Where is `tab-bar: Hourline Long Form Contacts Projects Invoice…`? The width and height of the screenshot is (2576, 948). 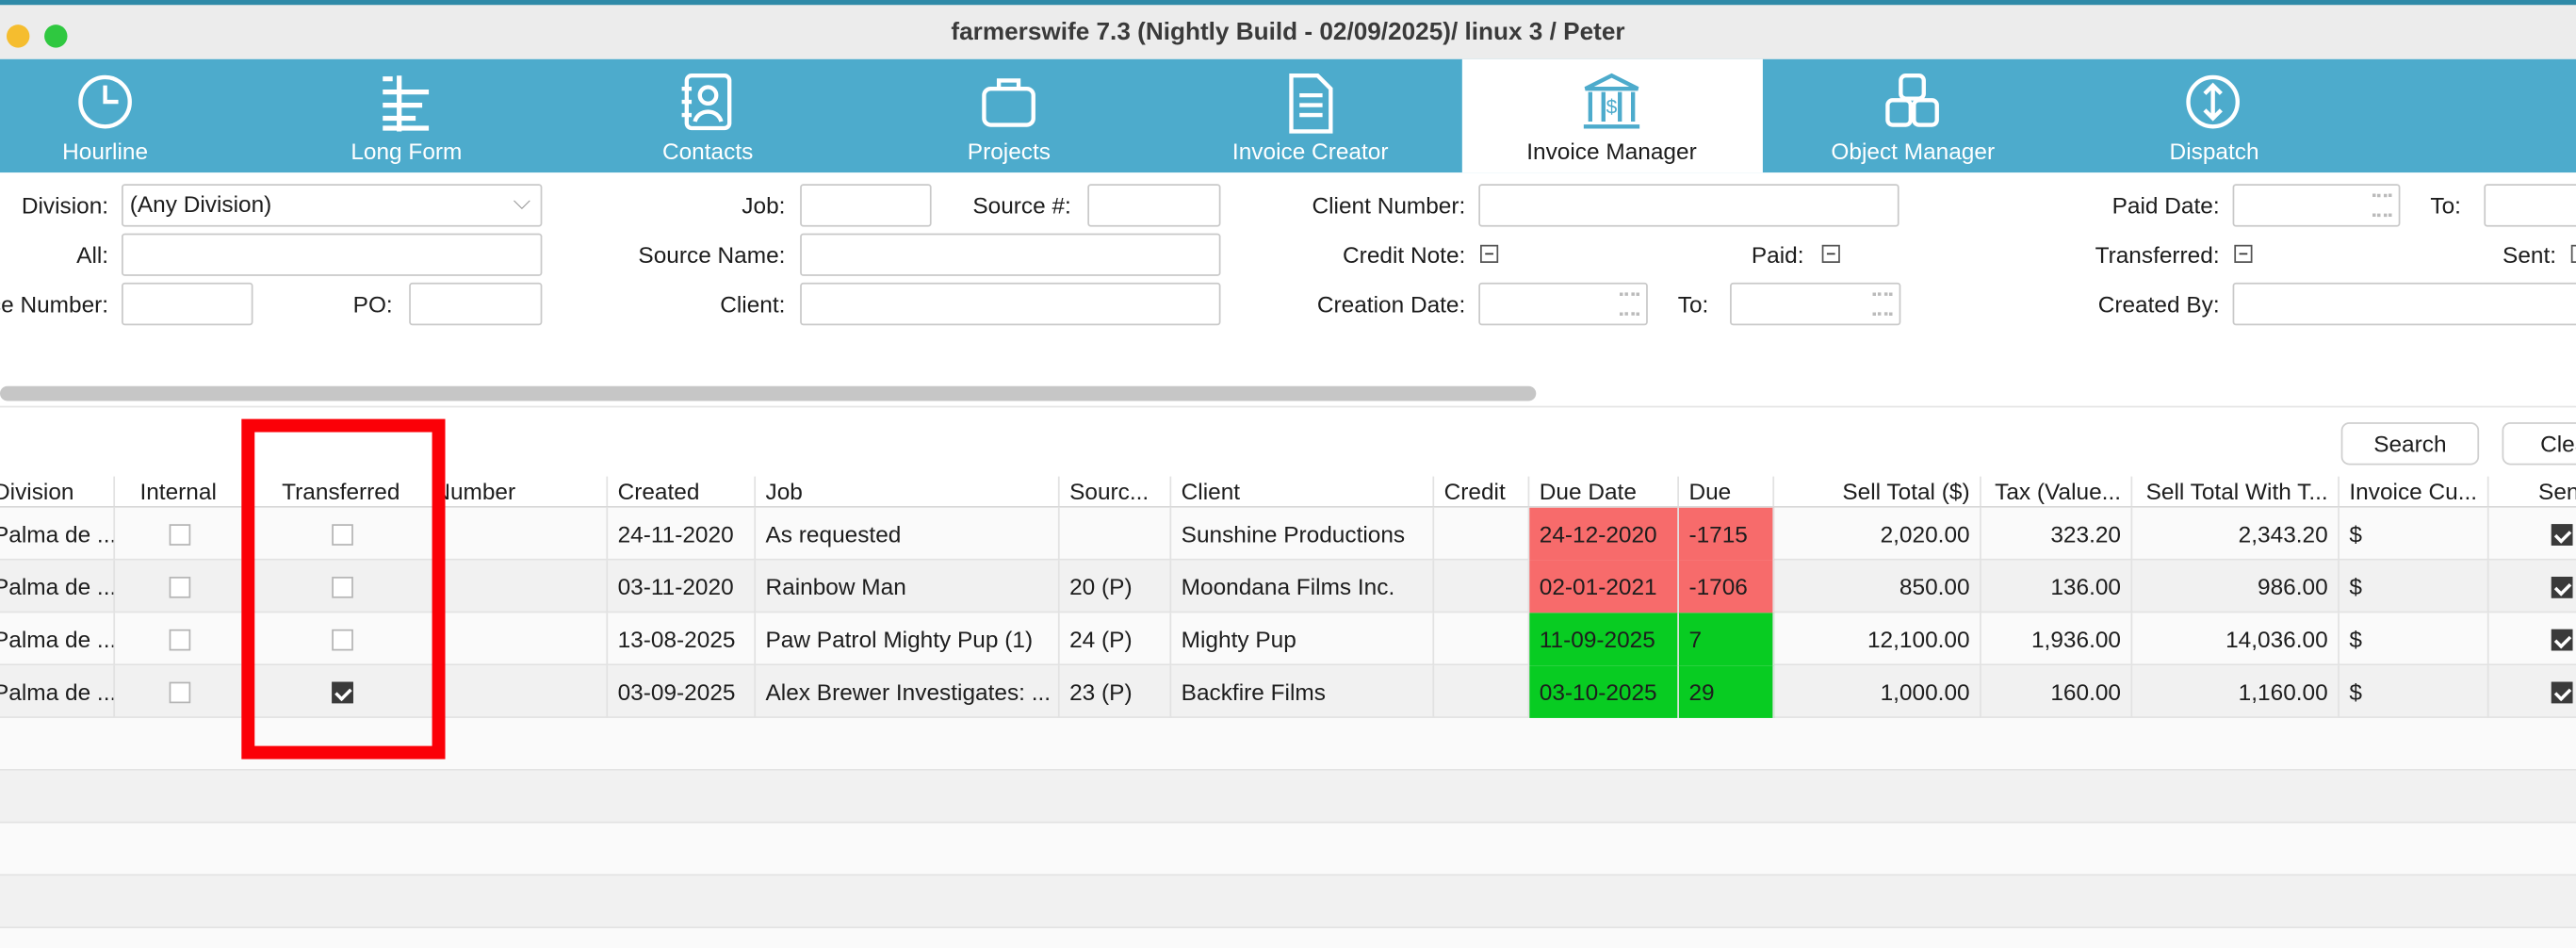
tab-bar: Hourline Long Form Contacts Projects Invoice… is located at coordinates (1288, 116).